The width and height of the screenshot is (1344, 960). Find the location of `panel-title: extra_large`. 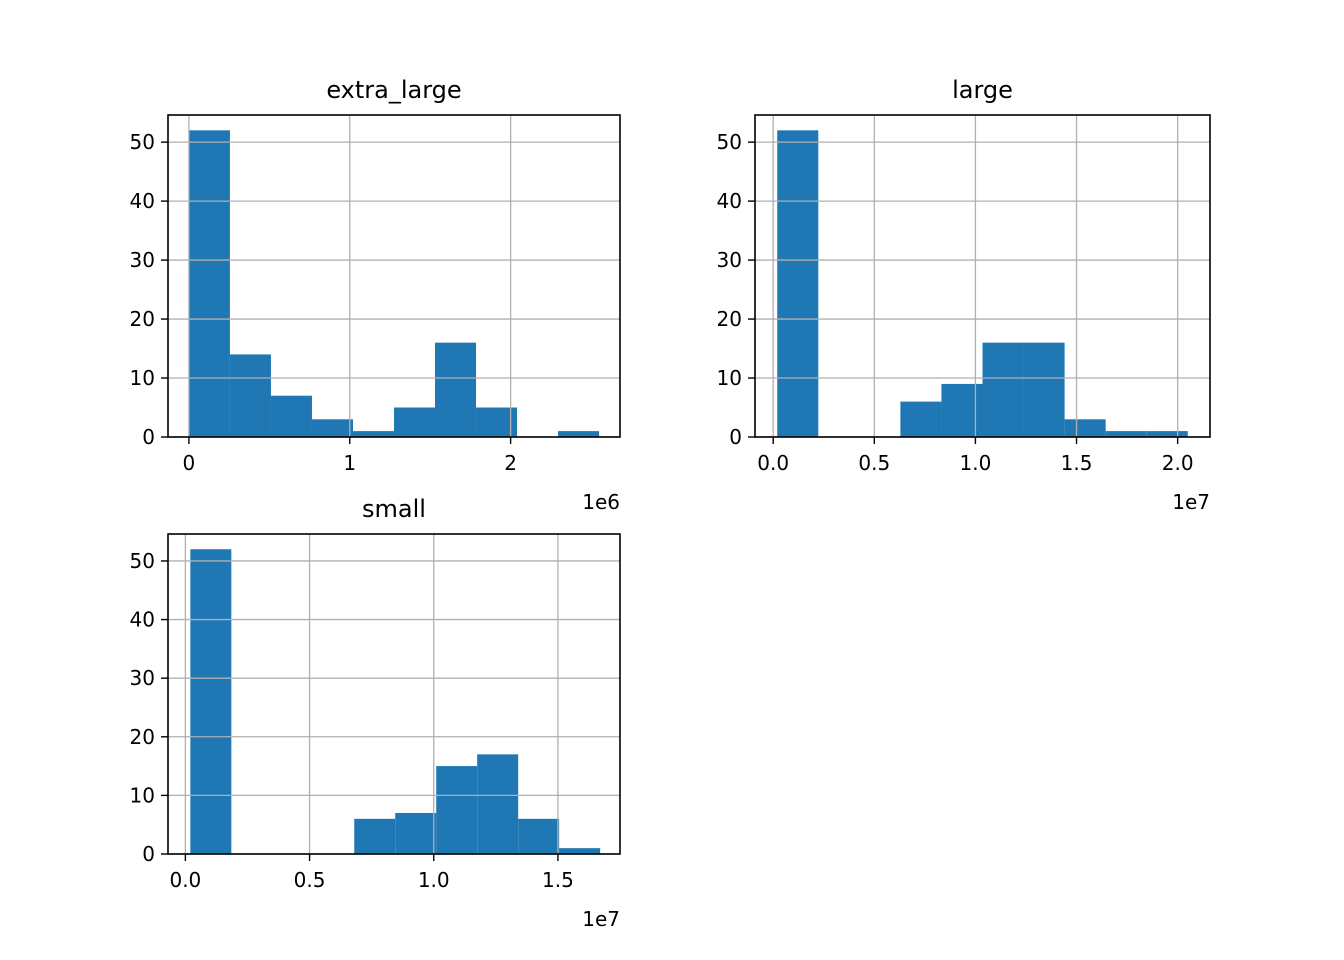

panel-title: extra_large is located at coordinates (393, 90).